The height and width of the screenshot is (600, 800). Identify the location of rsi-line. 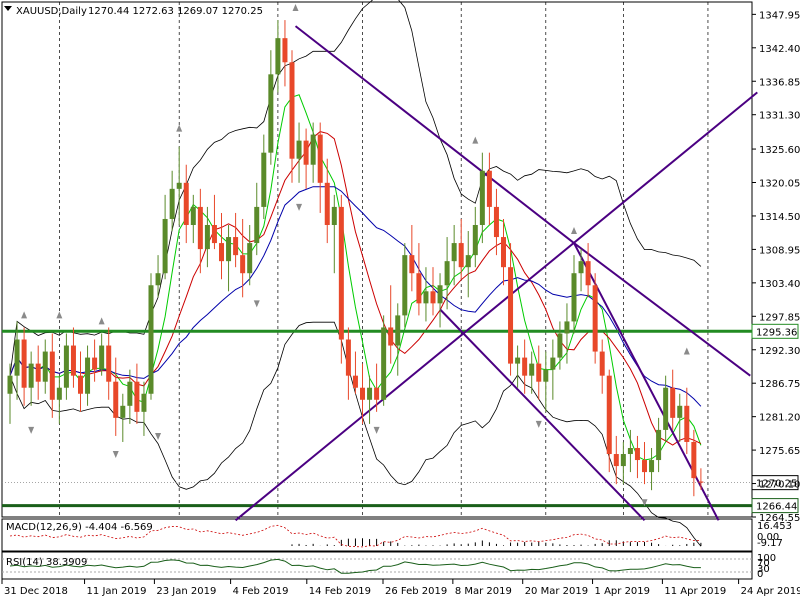
(355, 566).